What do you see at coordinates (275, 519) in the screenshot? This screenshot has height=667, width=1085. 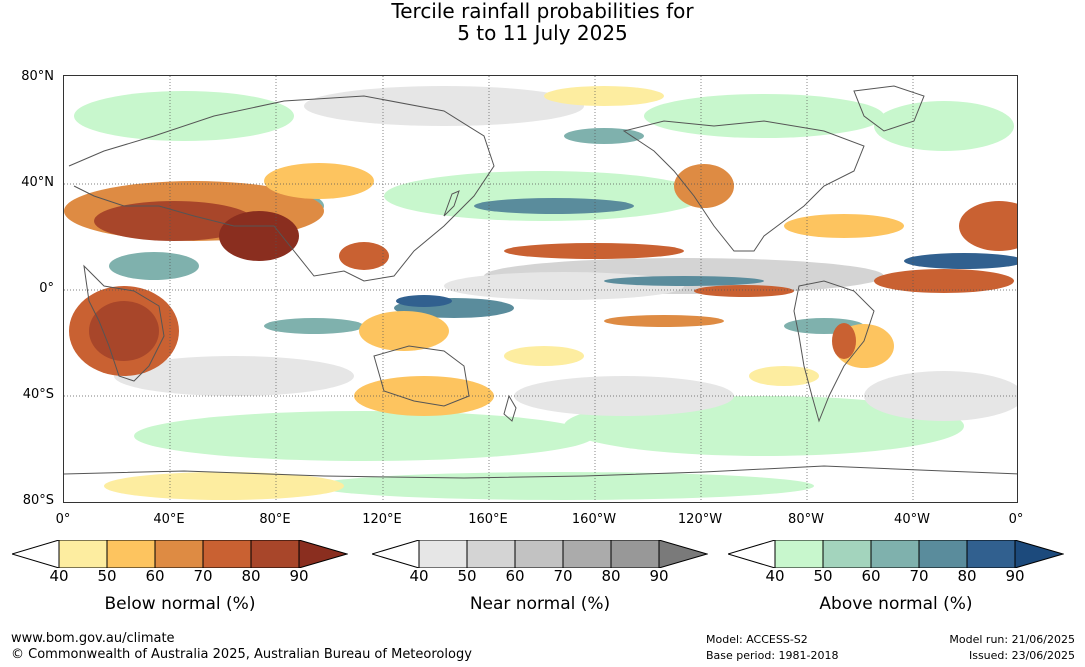 I see `lon-label-80e: 80°E` at bounding box center [275, 519].